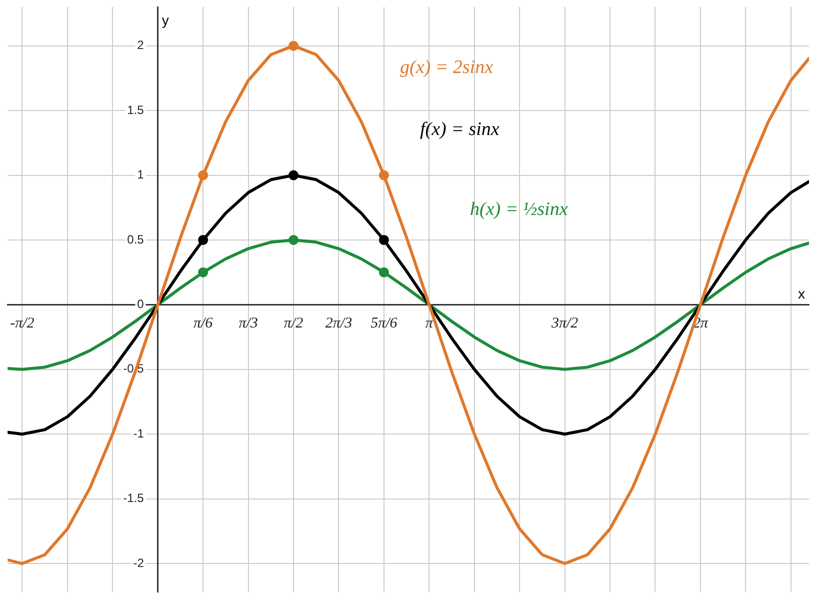 This screenshot has width=816, height=599. I want to click on x-tick-label: π/2, so click(294, 324).